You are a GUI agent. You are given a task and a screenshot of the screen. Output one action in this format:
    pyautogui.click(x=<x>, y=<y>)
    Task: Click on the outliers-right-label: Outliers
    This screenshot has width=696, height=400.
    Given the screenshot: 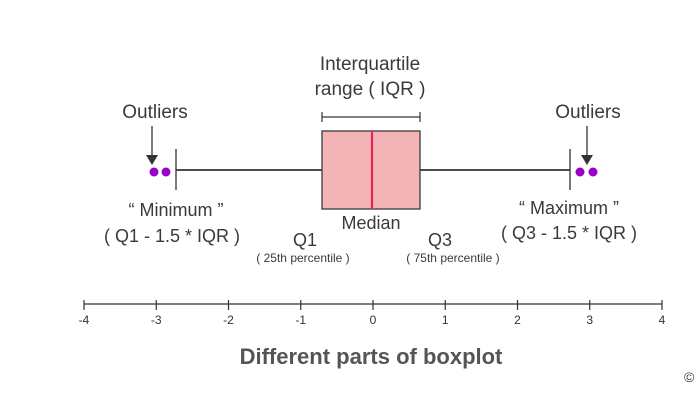 What is the action you would take?
    pyautogui.click(x=587, y=112)
    